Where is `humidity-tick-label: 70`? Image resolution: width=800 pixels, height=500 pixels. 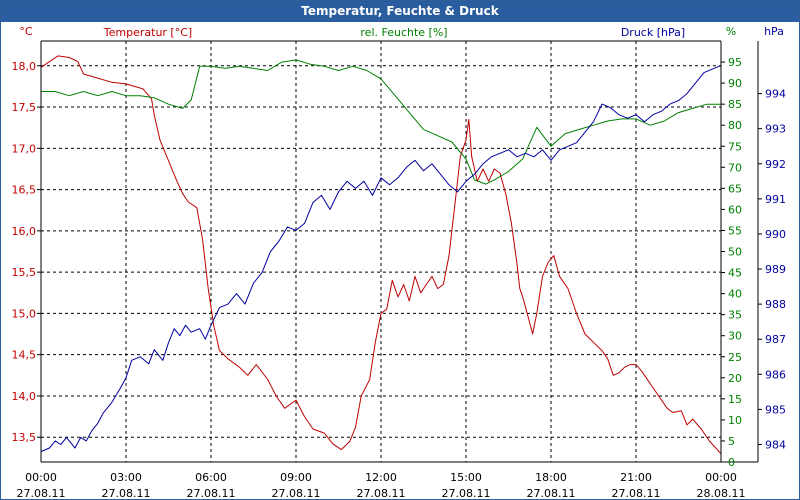
humidity-tick-label: 70 is located at coordinates (735, 167).